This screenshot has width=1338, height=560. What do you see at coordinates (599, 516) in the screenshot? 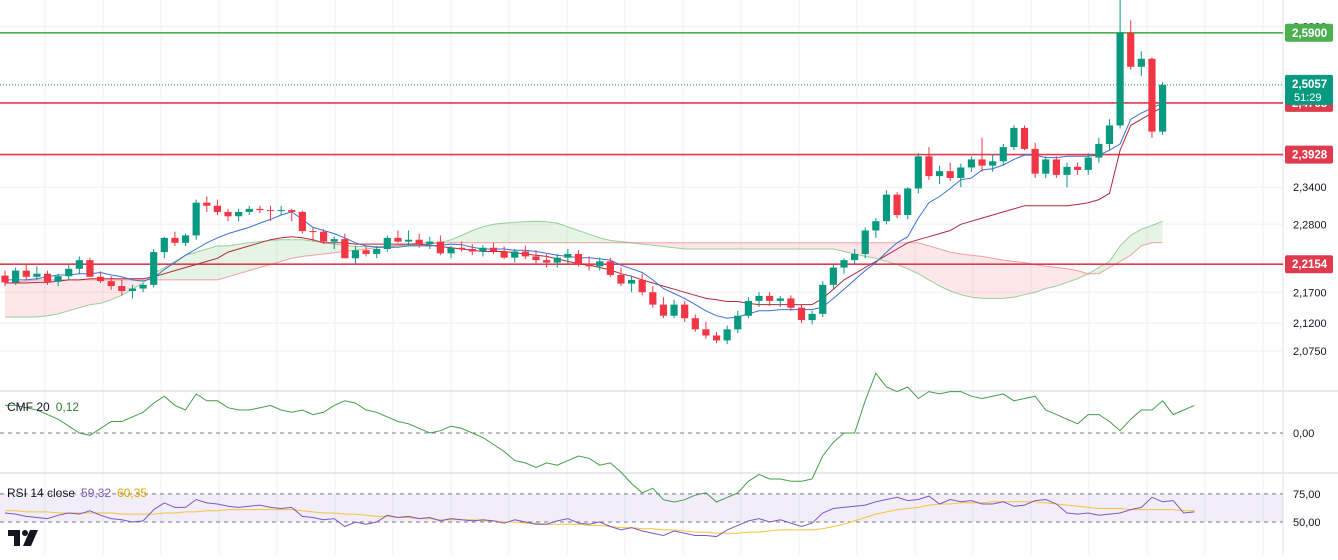
I see `rsi-line` at bounding box center [599, 516].